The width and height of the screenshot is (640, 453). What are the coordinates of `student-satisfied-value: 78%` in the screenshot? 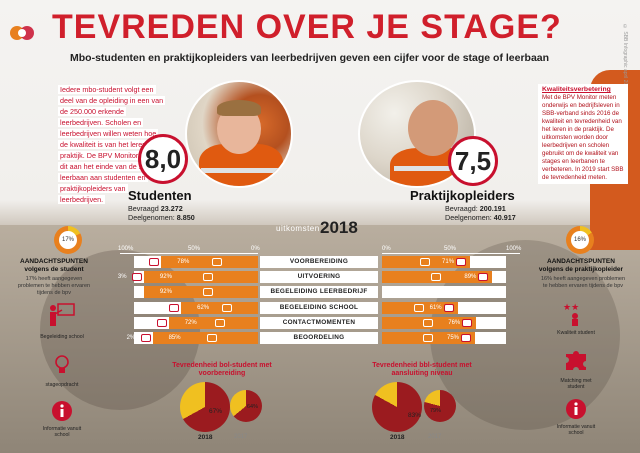 It's located at (183, 262).